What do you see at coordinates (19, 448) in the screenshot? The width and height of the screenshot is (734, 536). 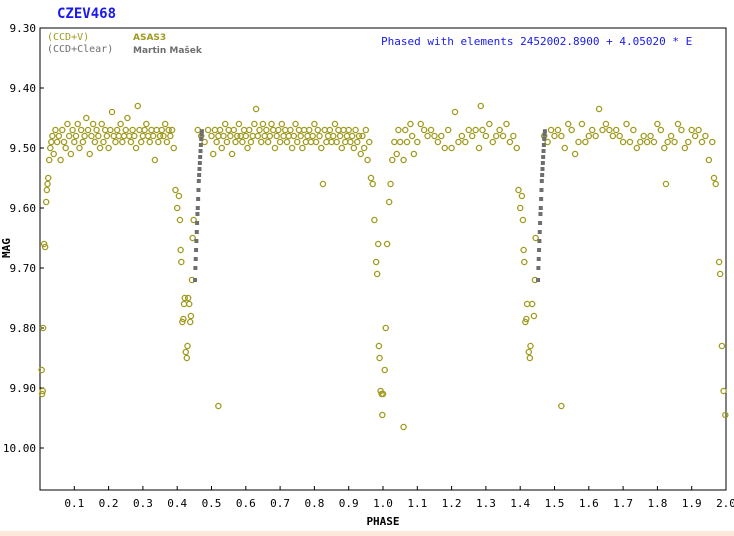 I see `y-tick-label: 10.00` at bounding box center [19, 448].